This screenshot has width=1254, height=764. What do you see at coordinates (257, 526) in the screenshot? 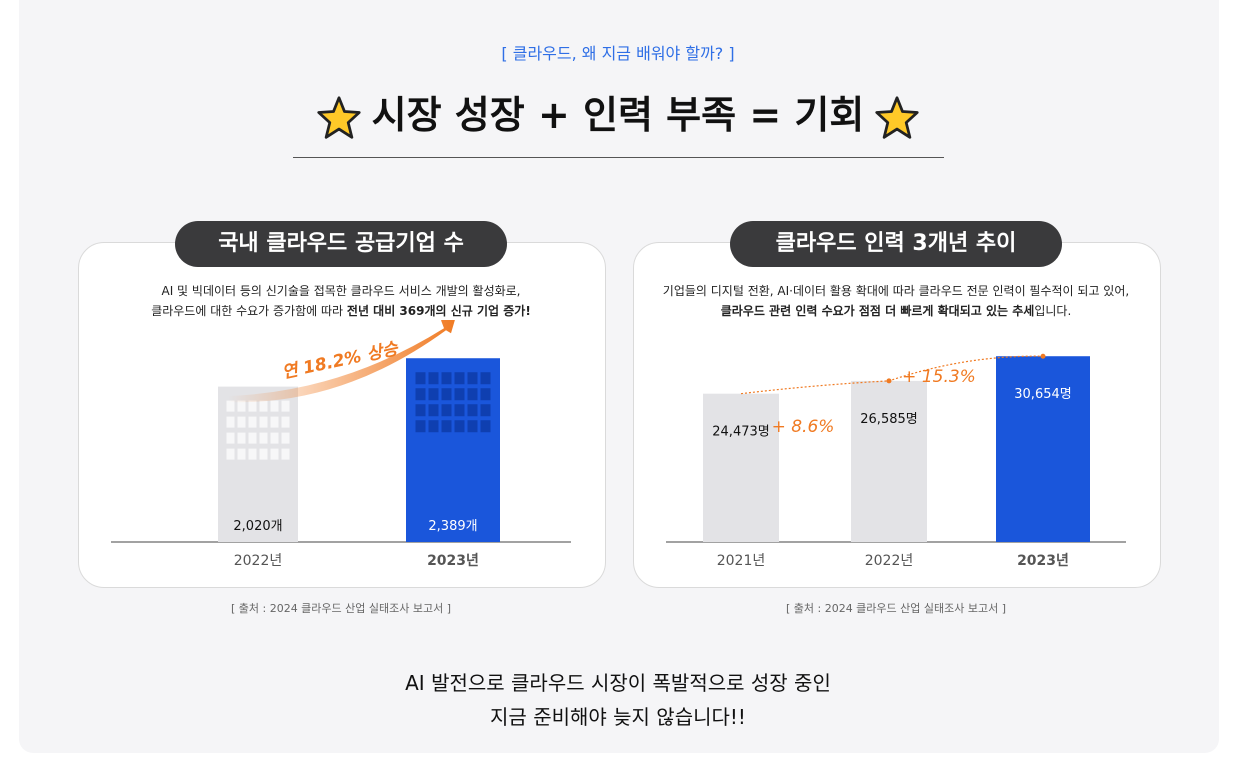
I see `bar-value-label: 2,020개` at bounding box center [257, 526].